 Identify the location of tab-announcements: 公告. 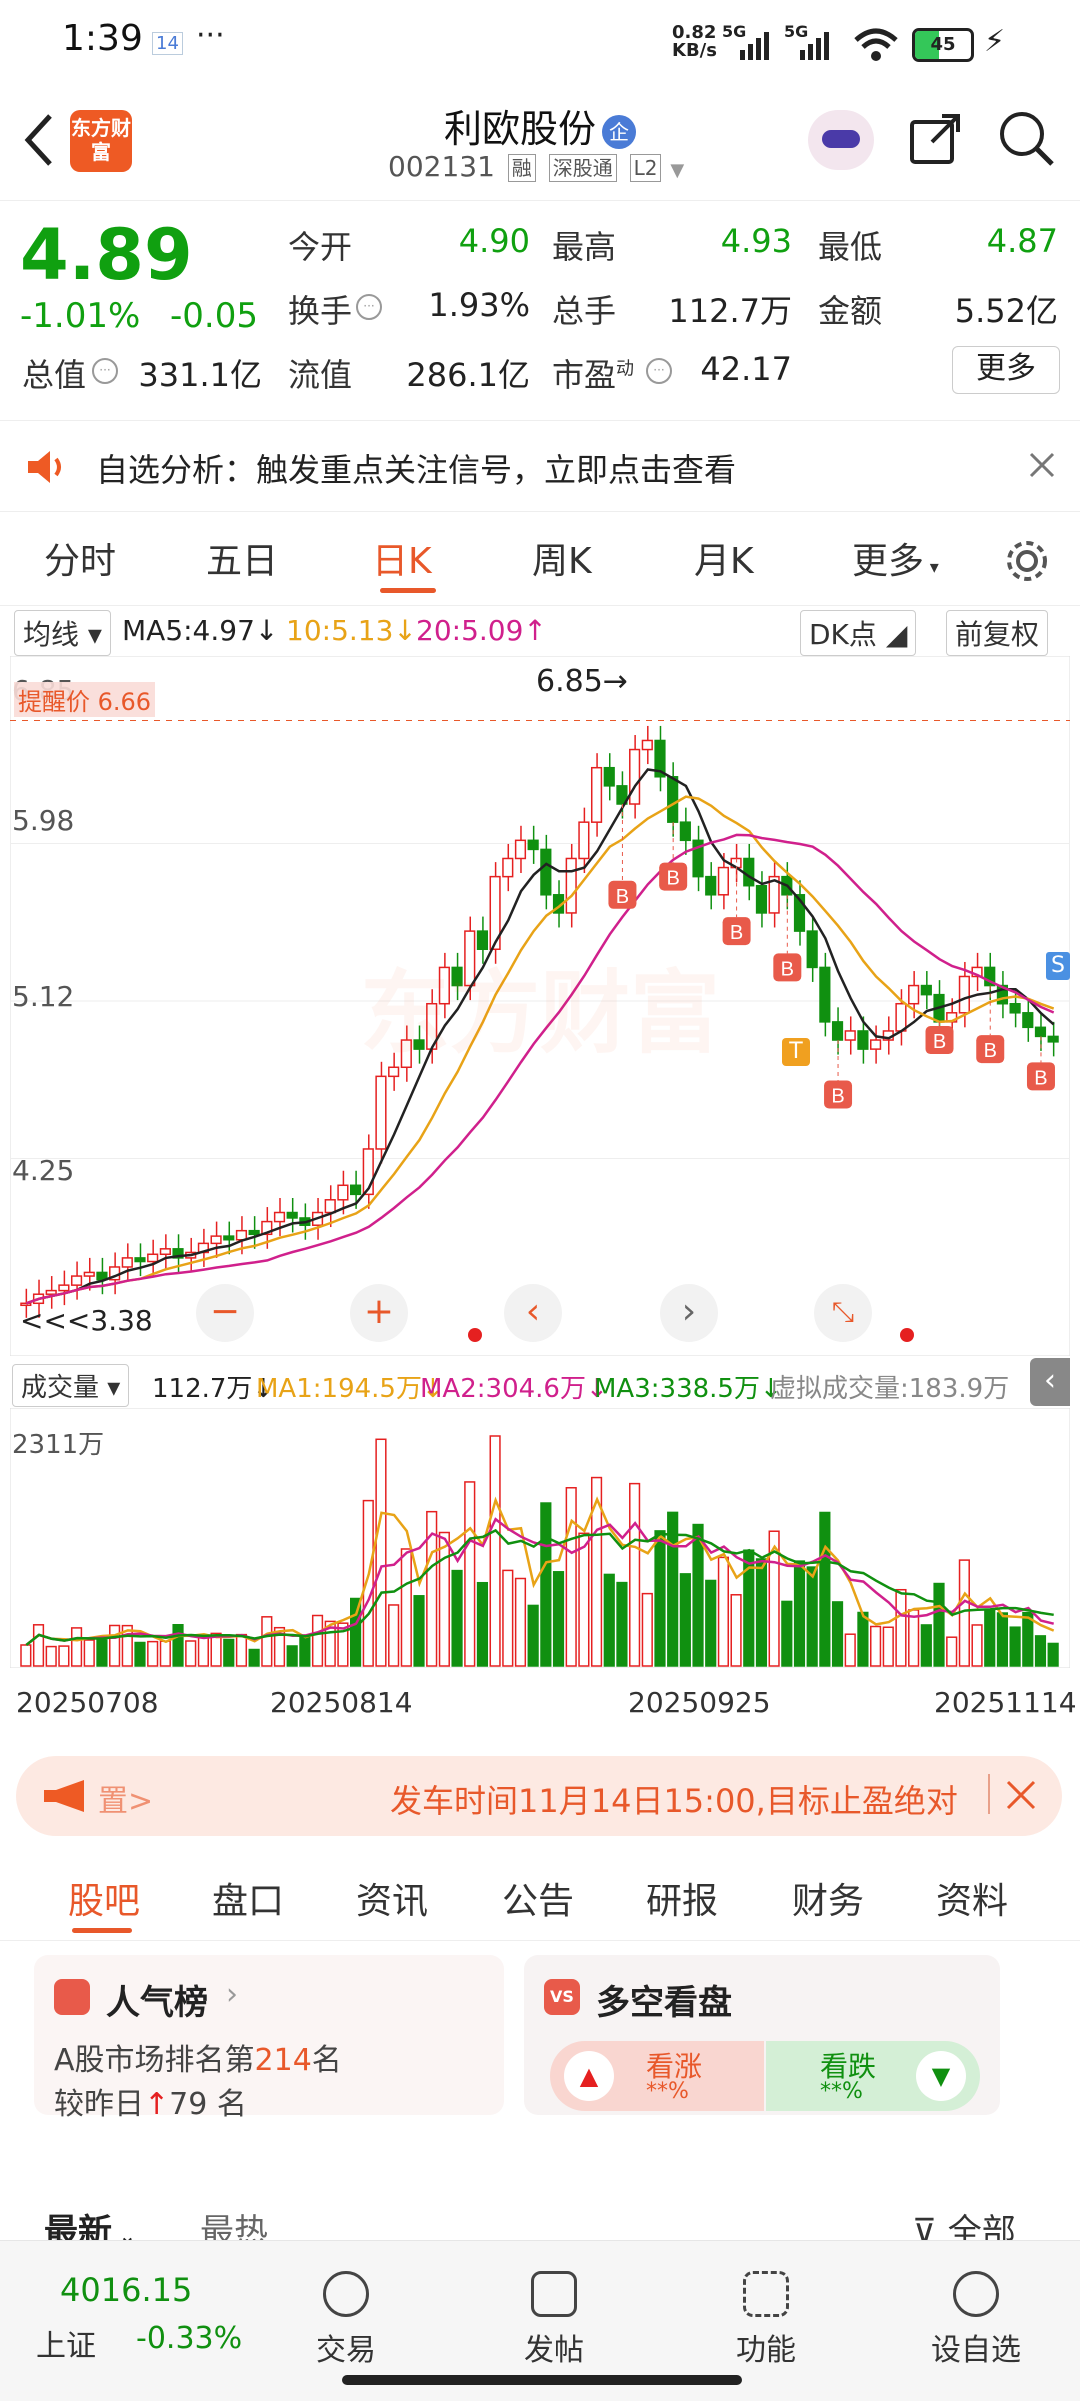
(538, 1901).